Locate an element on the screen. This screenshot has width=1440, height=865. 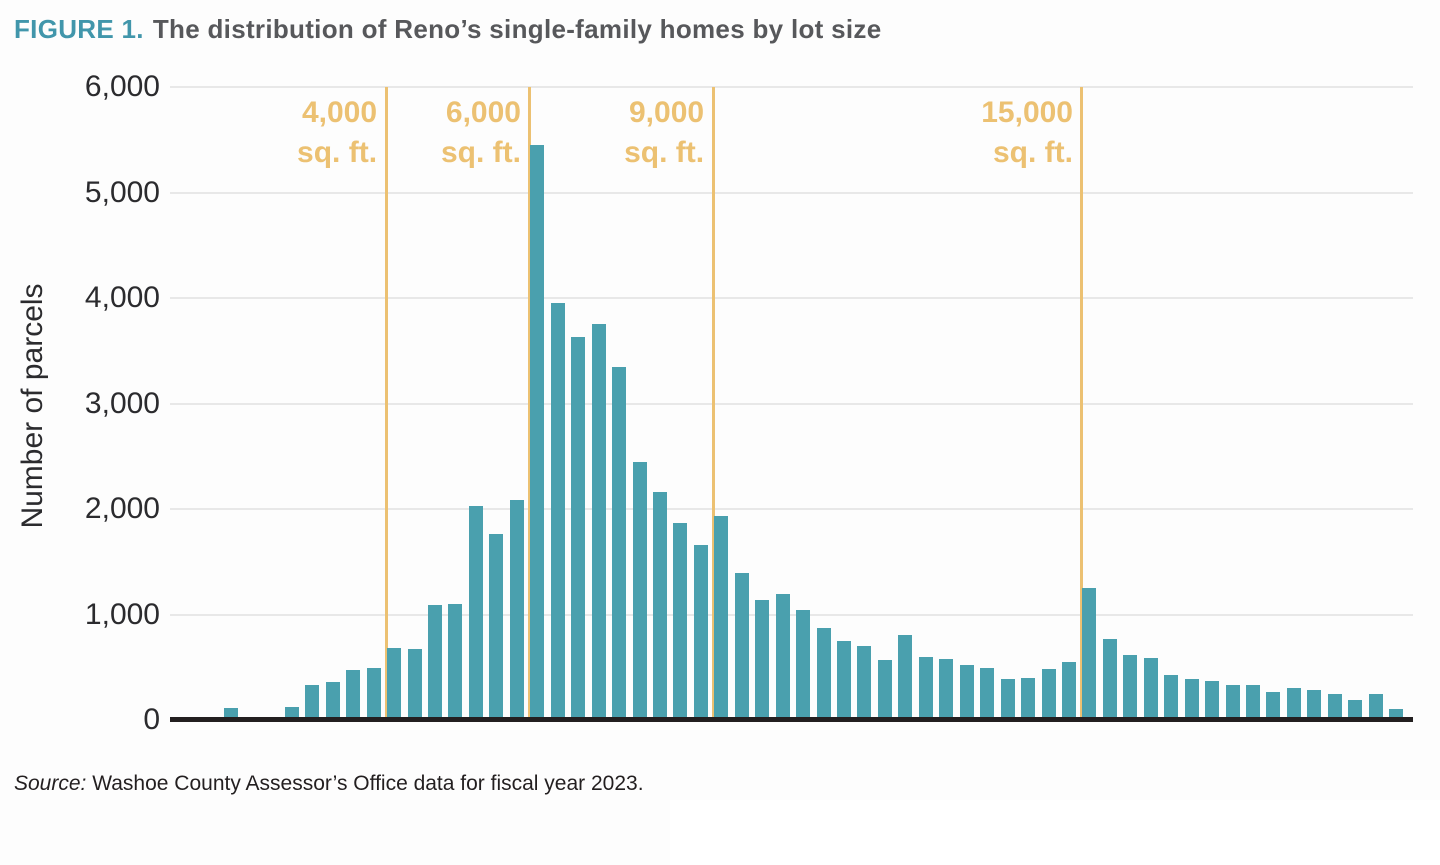
reference-line-label-15000: 15,000 sq. ft. is located at coordinates (1027, 133).